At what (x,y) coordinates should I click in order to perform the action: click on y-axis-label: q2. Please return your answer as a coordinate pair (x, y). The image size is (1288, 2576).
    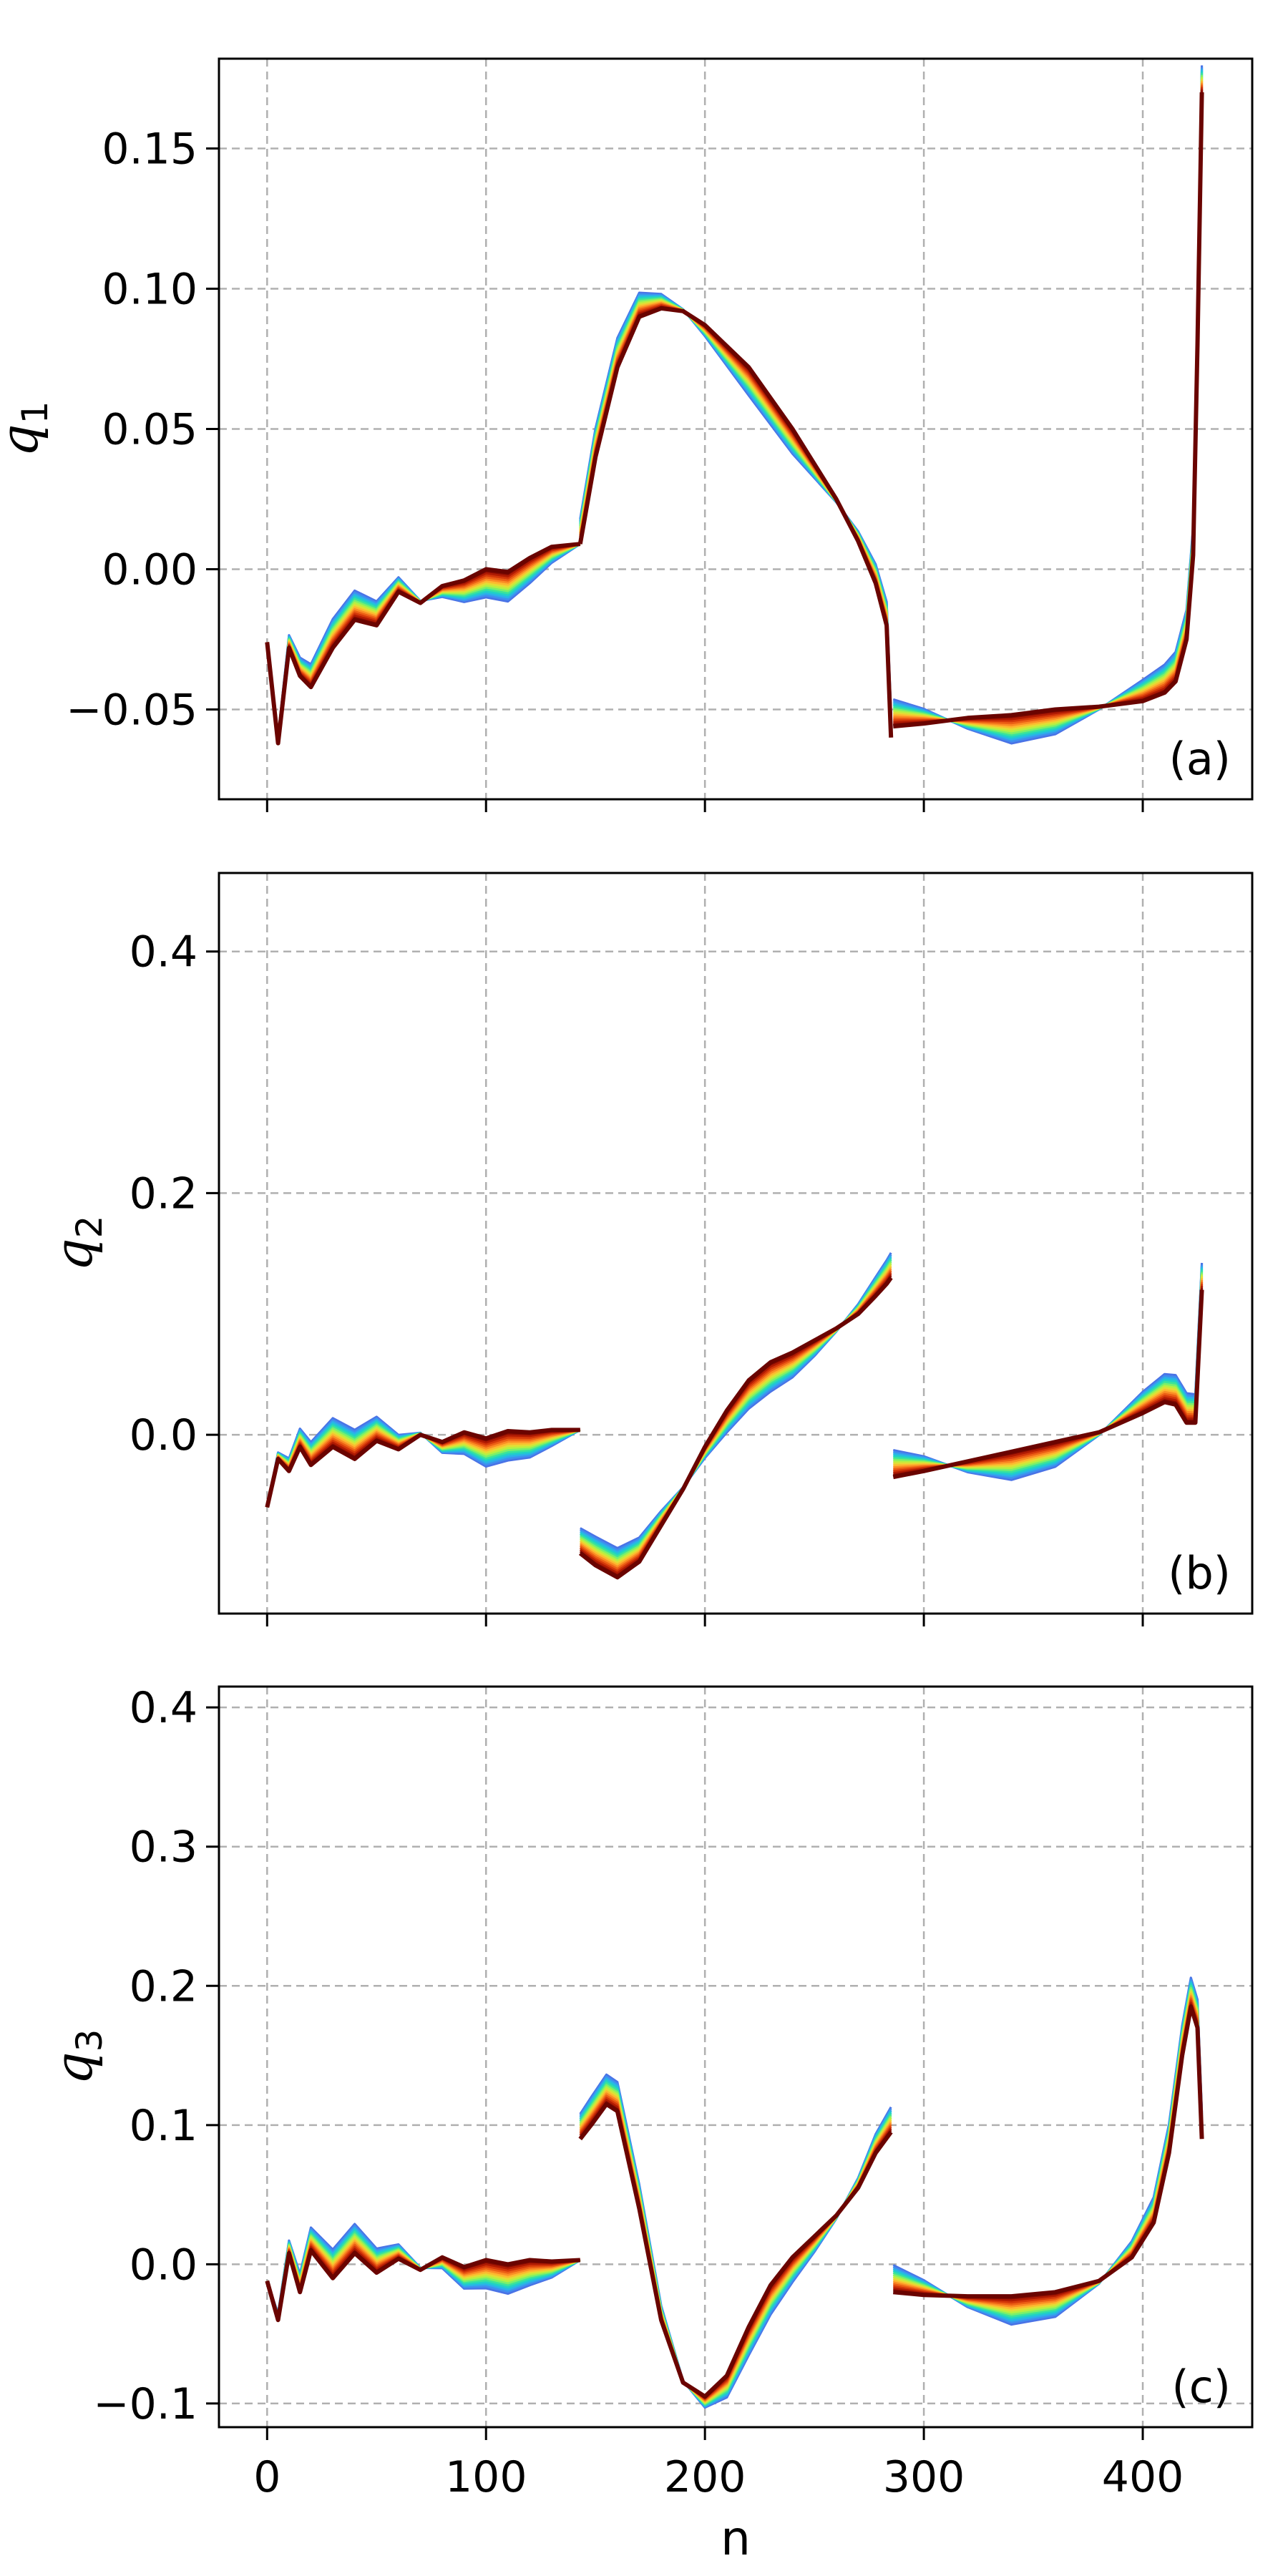
    Looking at the image, I should click on (77, 1244).